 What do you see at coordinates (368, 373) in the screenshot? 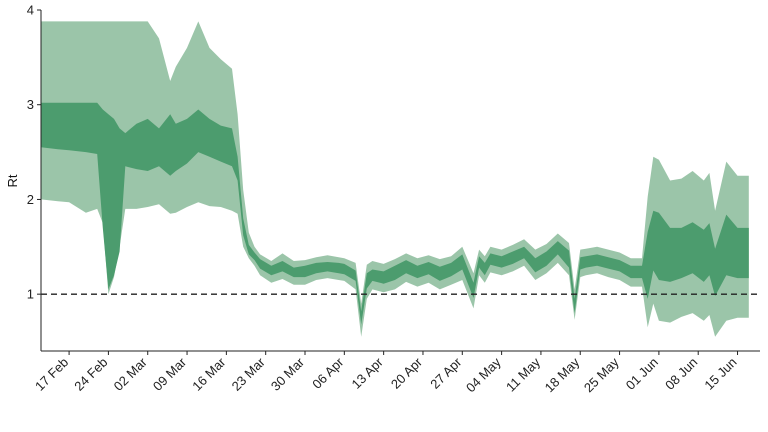
I see `x-tick-label: 13 Apr` at bounding box center [368, 373].